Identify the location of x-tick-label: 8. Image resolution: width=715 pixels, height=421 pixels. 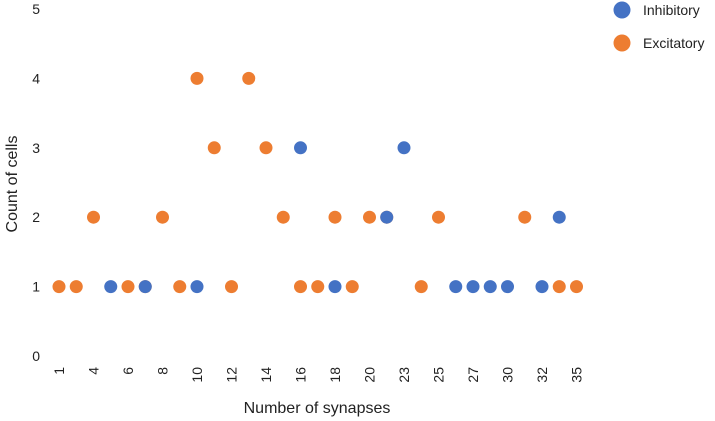
(163, 371).